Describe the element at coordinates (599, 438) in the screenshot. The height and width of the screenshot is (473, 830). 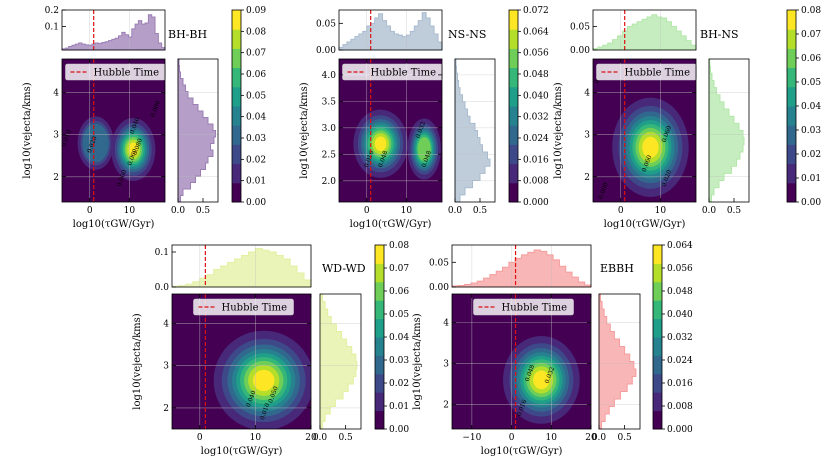
I see `right-x-tick-label: 0.0` at that location.